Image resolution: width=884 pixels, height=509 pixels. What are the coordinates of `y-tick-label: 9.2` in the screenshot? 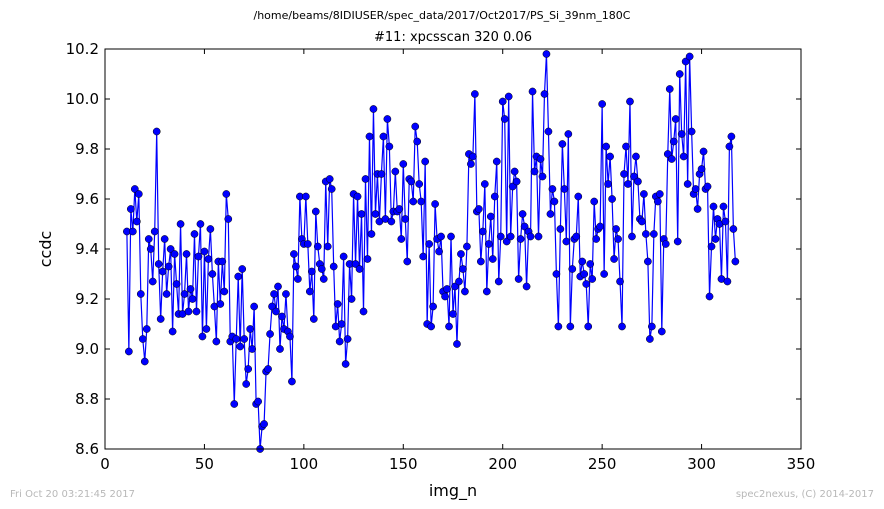 It's located at (87, 299).